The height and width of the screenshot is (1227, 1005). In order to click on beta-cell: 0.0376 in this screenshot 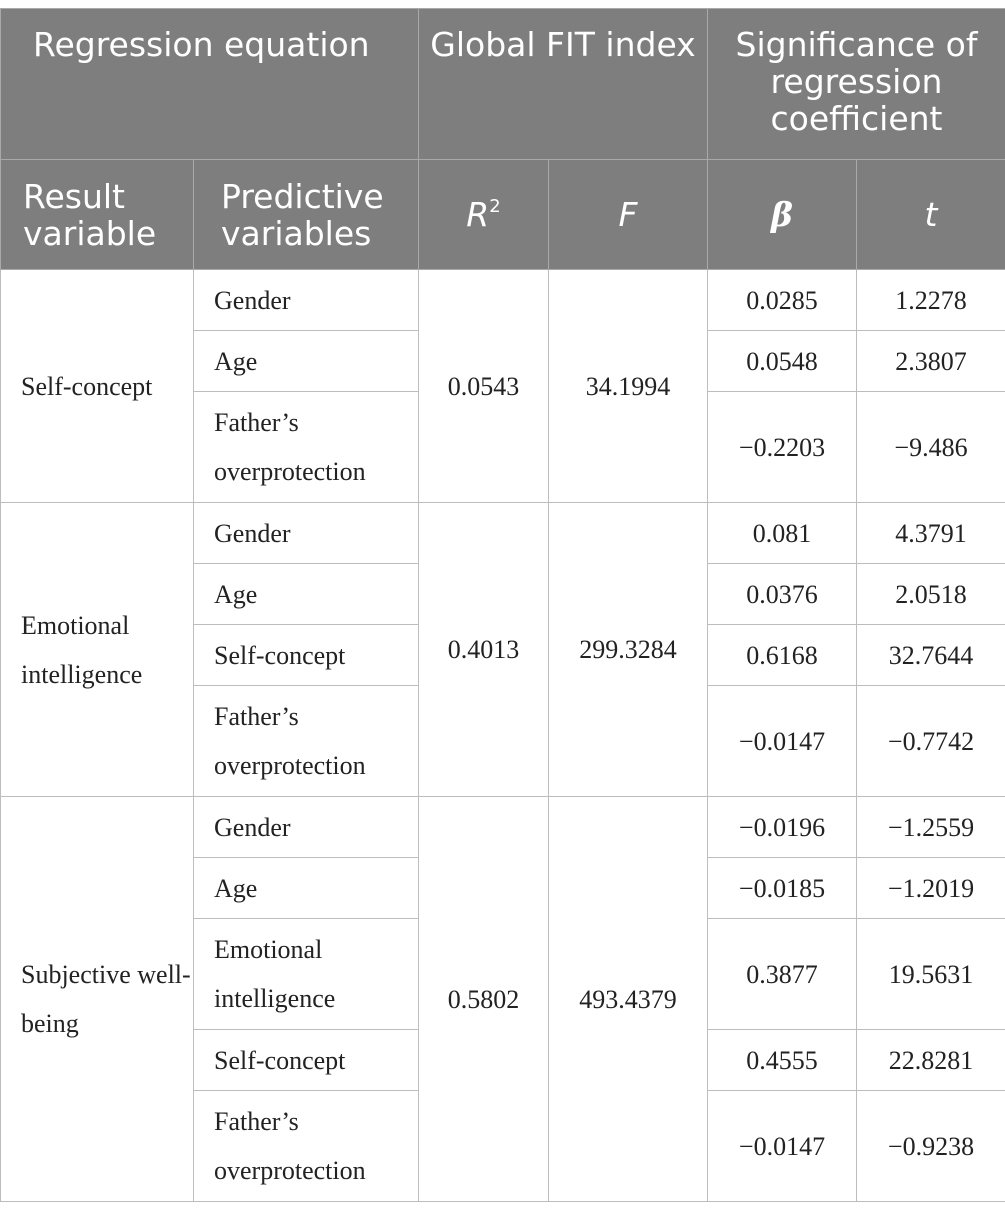, I will do `click(782, 594)`.